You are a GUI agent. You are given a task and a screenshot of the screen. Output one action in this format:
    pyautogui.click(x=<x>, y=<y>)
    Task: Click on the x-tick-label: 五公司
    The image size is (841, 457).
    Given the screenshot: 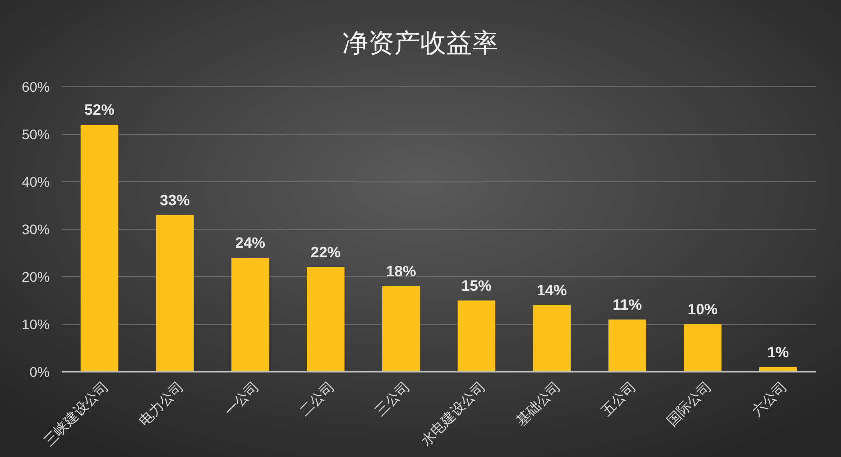 What is the action you would take?
    pyautogui.click(x=619, y=399)
    